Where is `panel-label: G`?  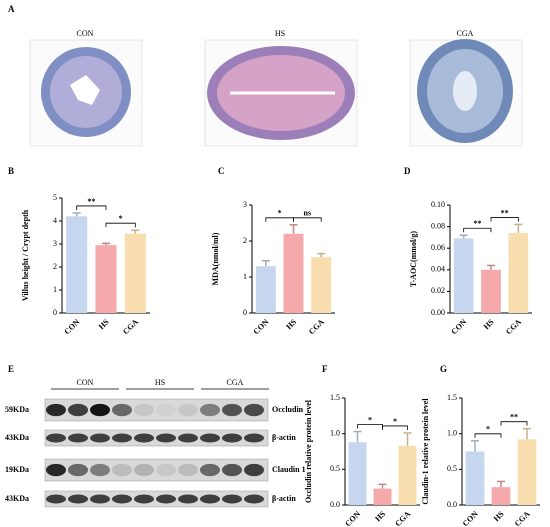
panel-label: G is located at coordinates (443, 369).